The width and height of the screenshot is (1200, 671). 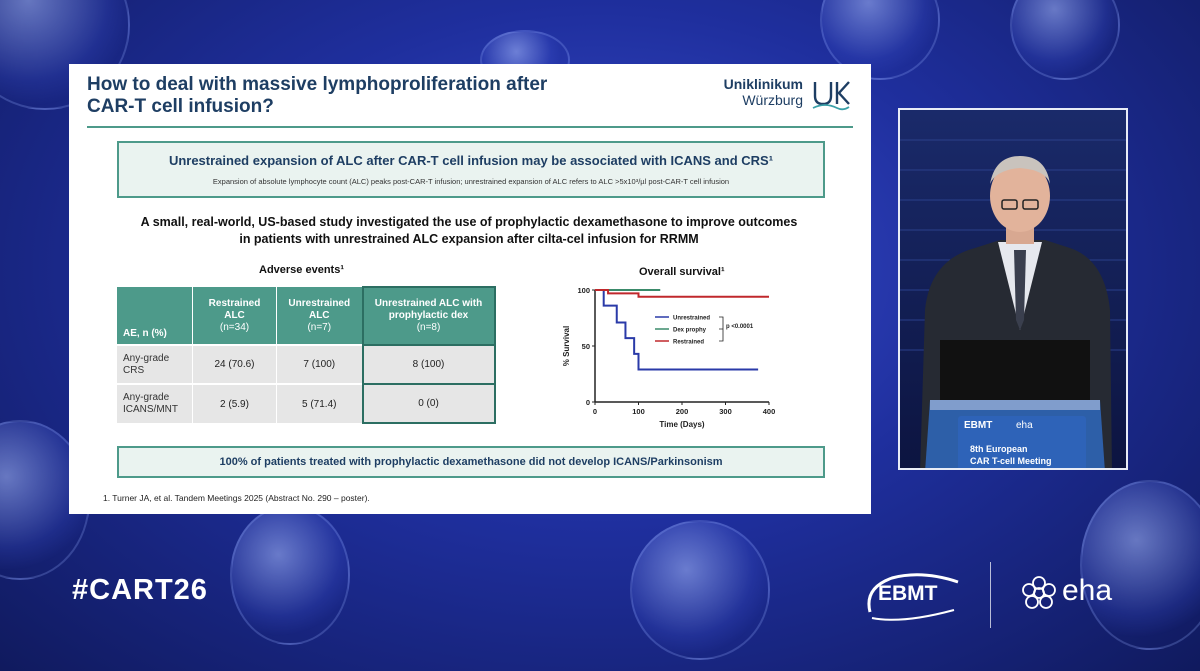 What do you see at coordinates (319, 364) in the screenshot?
I see `table-cell: 7 (100)` at bounding box center [319, 364].